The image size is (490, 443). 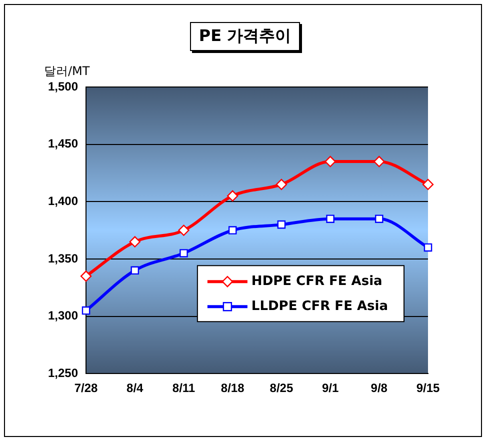 What do you see at coordinates (86, 388) in the screenshot?
I see `x-tick-label: 7/28` at bounding box center [86, 388].